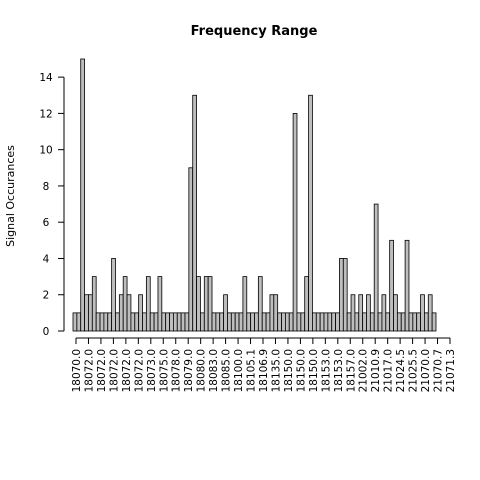 Image resolution: width=480 pixels, height=480 pixels. Describe the element at coordinates (10, 196) in the screenshot. I see `y-axis-label: Signal Occurances` at that location.